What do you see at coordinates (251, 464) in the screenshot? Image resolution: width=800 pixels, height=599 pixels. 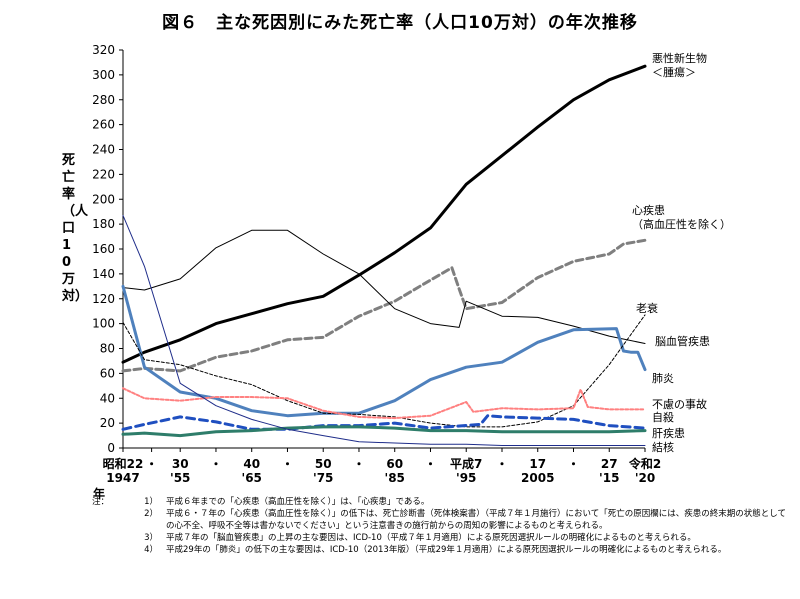 I see `x-tick-label-era: 40` at bounding box center [251, 464].